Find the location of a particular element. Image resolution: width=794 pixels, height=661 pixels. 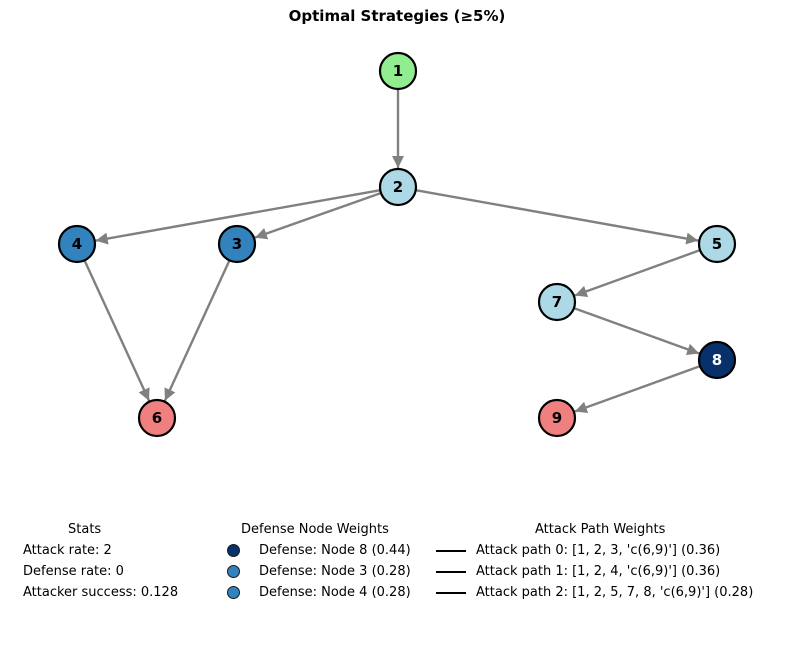

node-label: 4 is located at coordinates (77, 244).